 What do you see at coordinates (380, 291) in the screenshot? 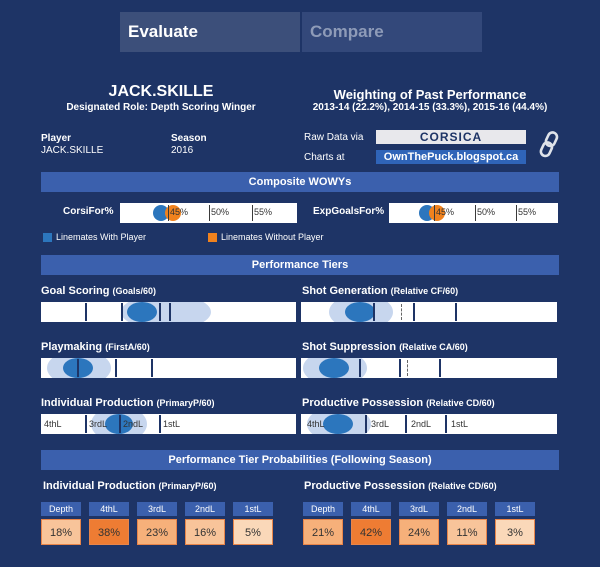
I see `shot-generation-title: Shot Generation (Relative CF/60)` at bounding box center [380, 291].